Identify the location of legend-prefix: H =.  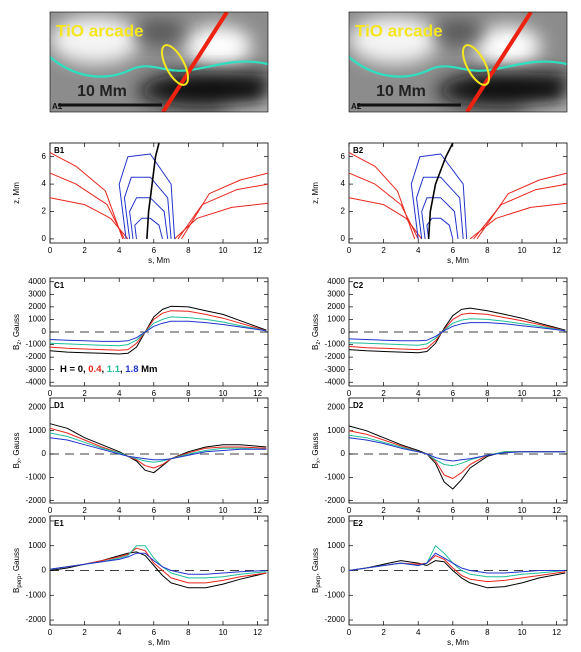
(69, 369).